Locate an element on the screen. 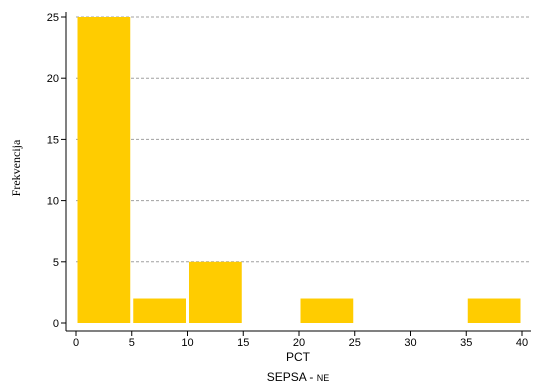 The image size is (533, 389). y-tick-label-10: 10 is located at coordinates (53, 202).